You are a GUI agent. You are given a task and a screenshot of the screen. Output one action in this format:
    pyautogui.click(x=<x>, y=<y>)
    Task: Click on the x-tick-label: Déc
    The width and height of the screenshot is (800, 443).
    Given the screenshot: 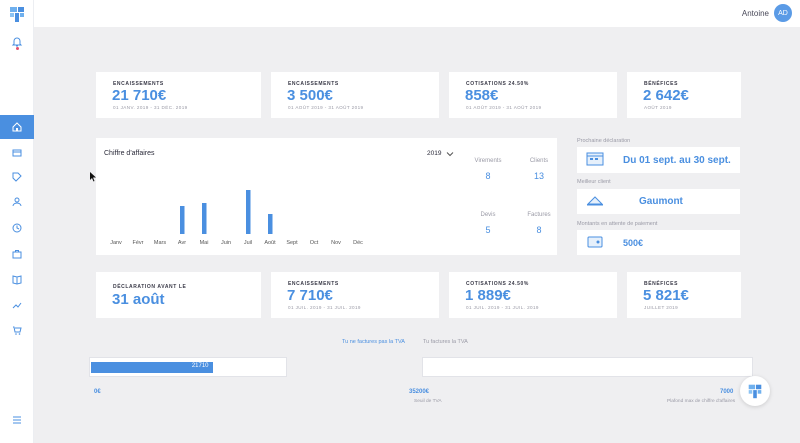 What is the action you would take?
    pyautogui.click(x=358, y=243)
    